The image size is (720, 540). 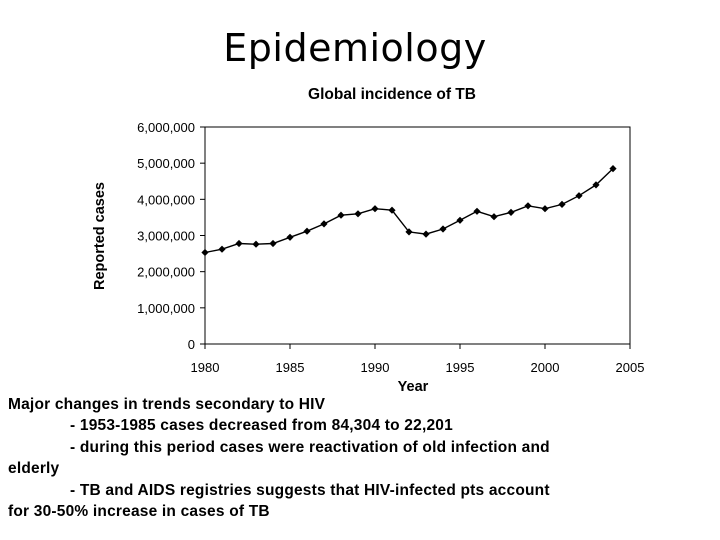 What do you see at coordinates (34, 469) in the screenshot?
I see `notes-bullet-2-continued: elderly` at bounding box center [34, 469].